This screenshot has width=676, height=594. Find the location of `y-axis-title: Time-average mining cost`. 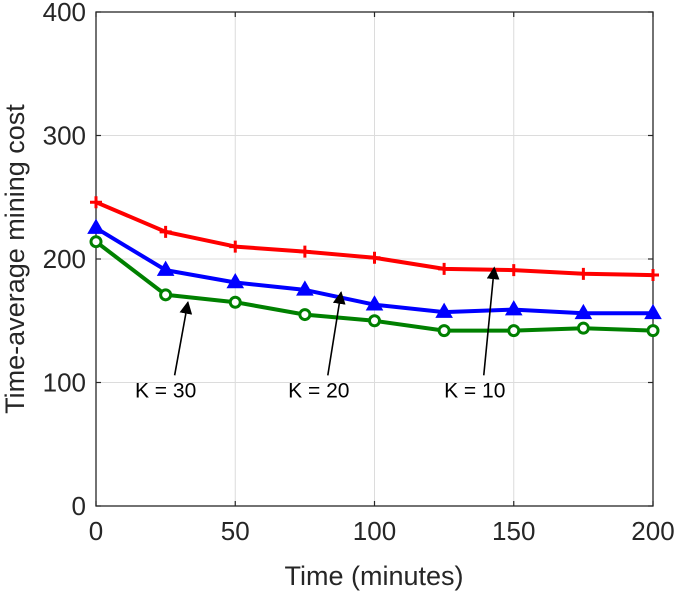

y-axis-title: Time-average mining cost is located at coordinates (15, 259).